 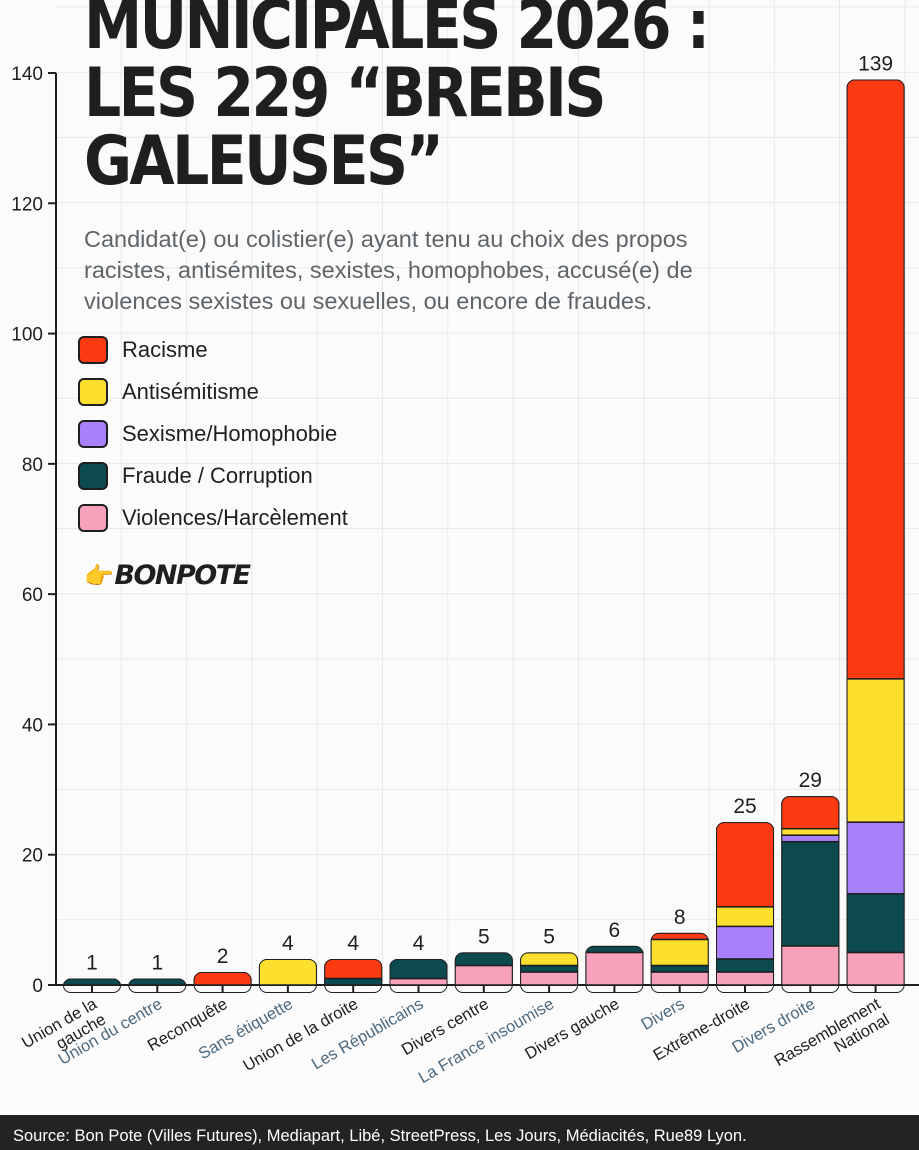 I want to click on legend-label: Racisme, so click(x=165, y=349).